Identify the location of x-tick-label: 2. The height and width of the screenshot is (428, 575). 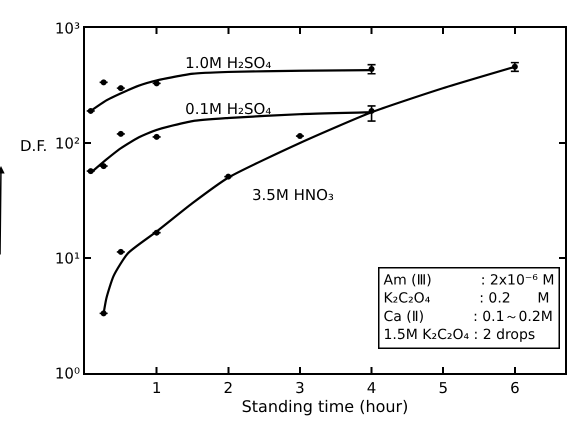
(229, 388).